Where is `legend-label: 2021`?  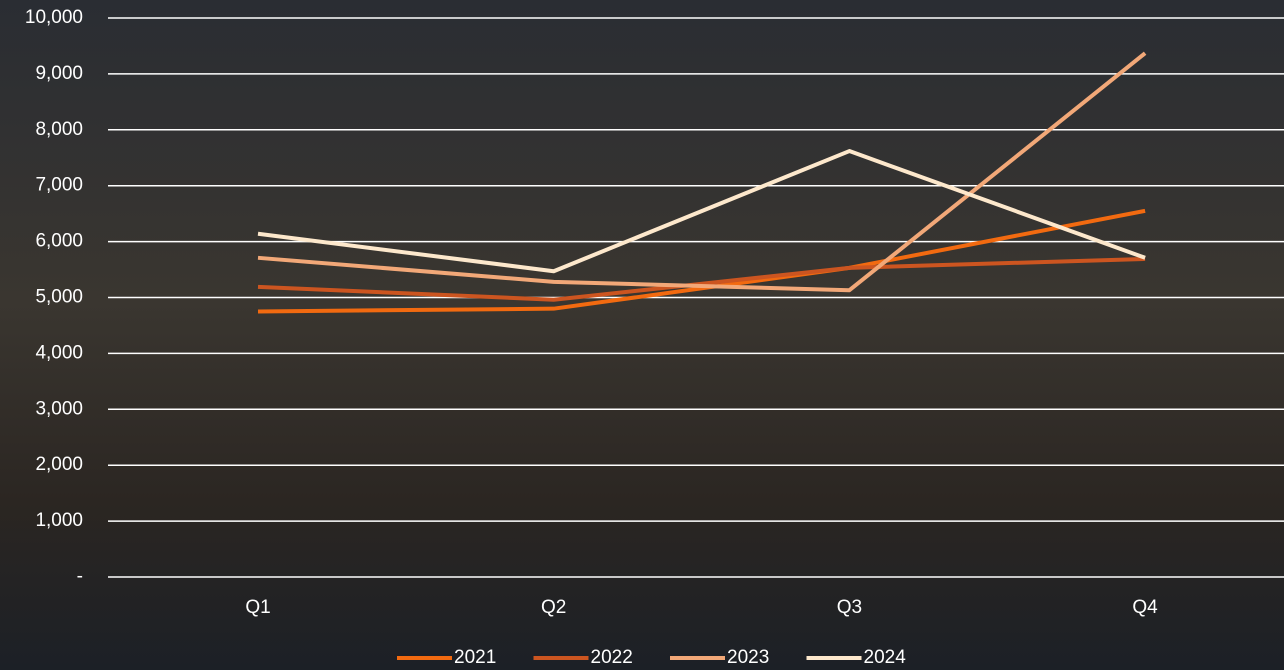
legend-label: 2021 is located at coordinates (475, 657).